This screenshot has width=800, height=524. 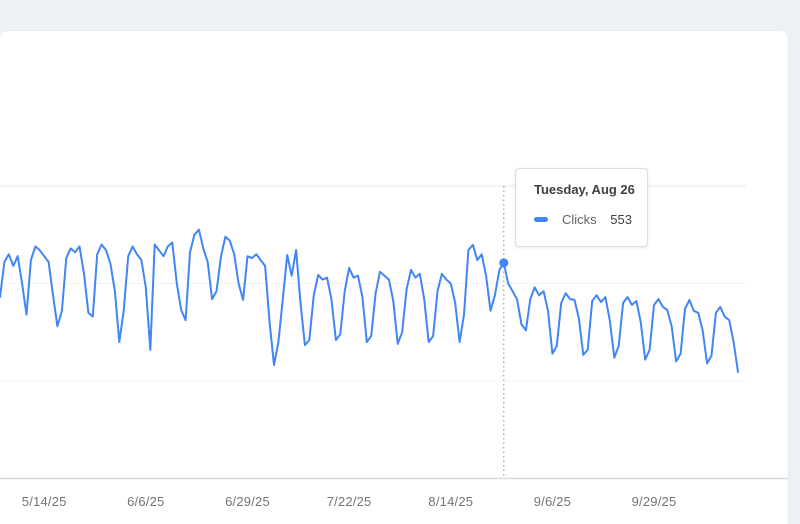 What do you see at coordinates (541, 219) in the screenshot?
I see `clicks-series-dash-icon` at bounding box center [541, 219].